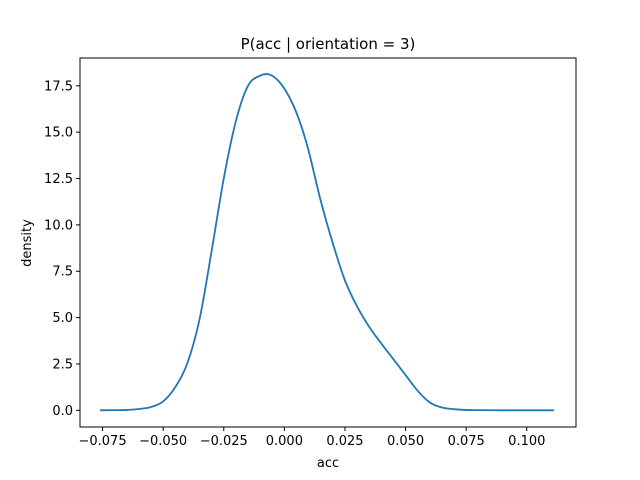 The width and height of the screenshot is (640, 480). I want to click on y-tick-label: 5.0, so click(62, 318).